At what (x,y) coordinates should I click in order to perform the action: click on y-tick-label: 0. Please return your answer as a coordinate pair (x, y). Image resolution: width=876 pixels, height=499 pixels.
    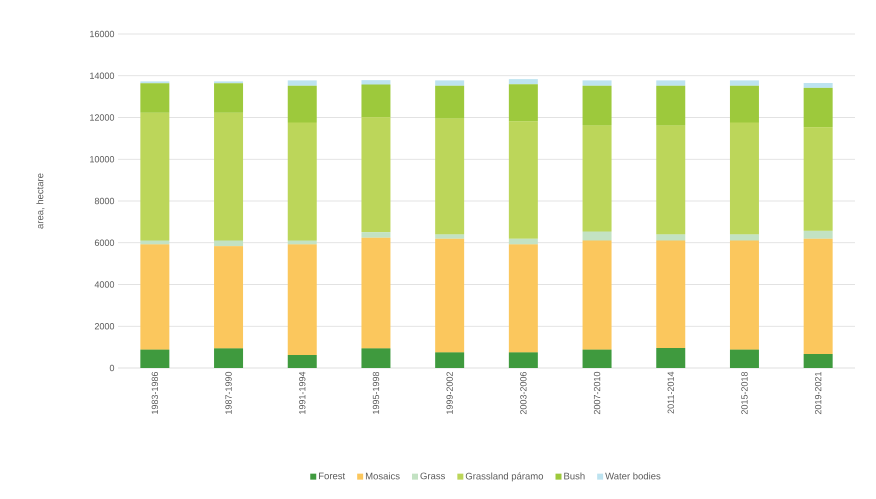
    Looking at the image, I should click on (112, 368).